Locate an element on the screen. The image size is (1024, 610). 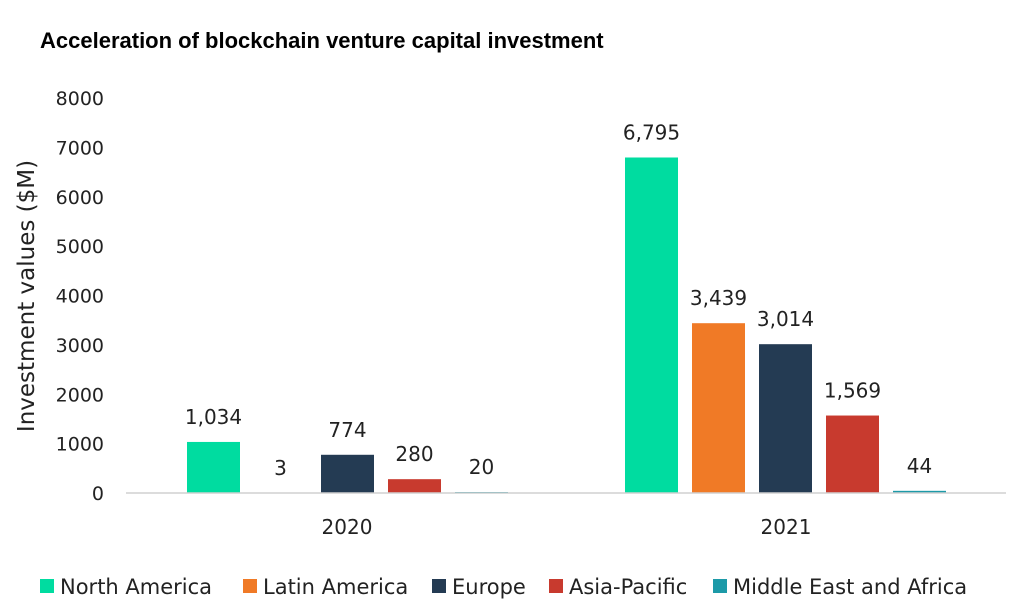
y-axis-label: Investment values ($M) is located at coordinates (27, 296).